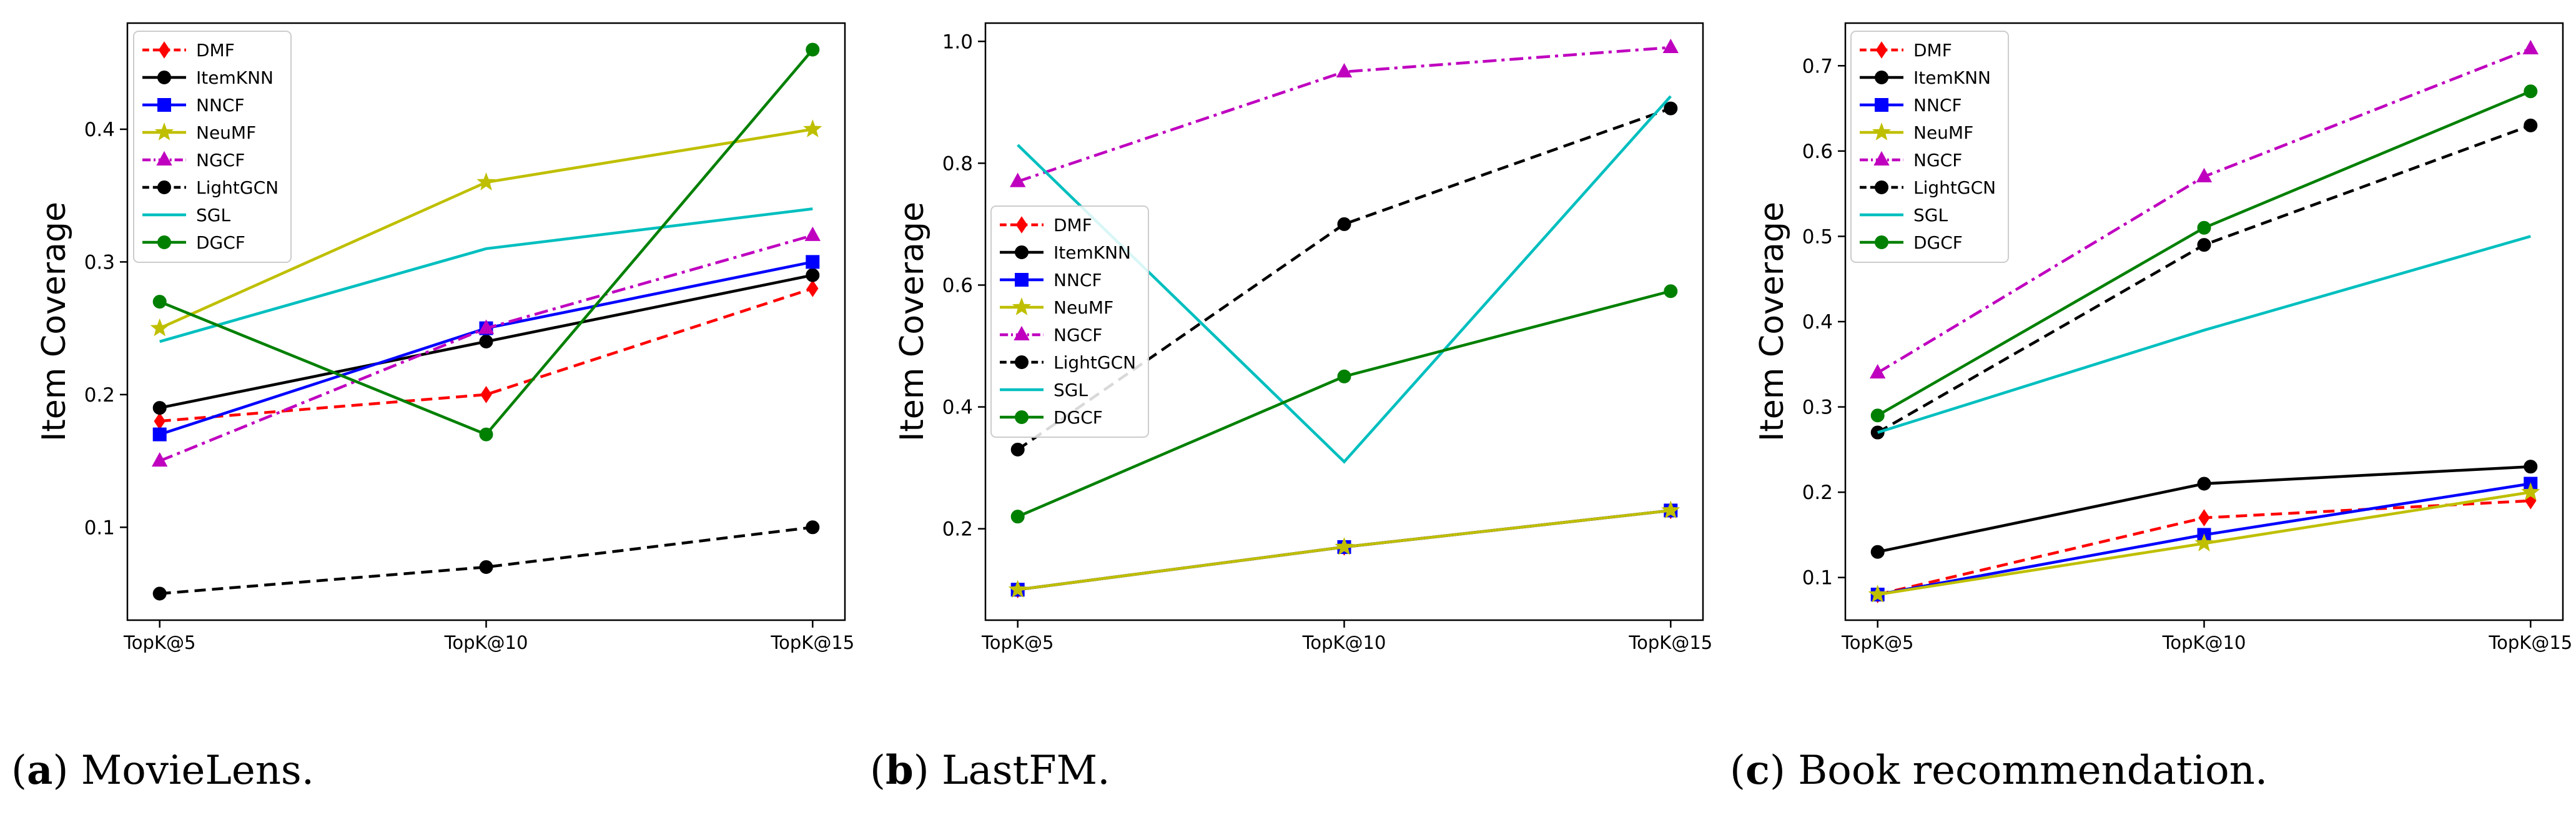  I want to click on x-tick-label: TopK@10, so click(486, 642).